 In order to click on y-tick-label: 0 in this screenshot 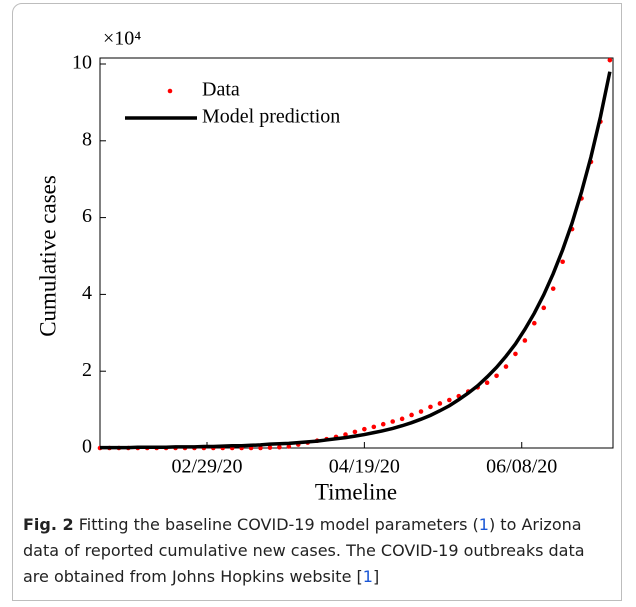, I will do `click(87, 447)`.